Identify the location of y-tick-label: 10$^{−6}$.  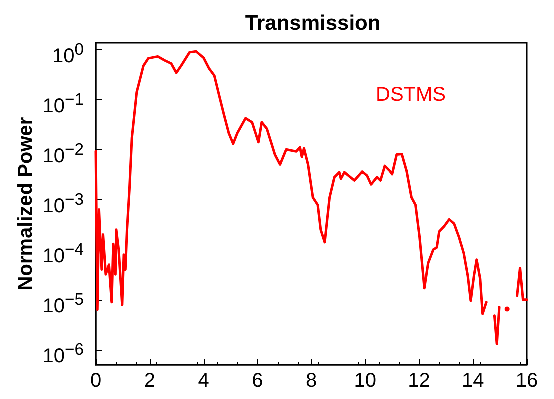
(63, 353).